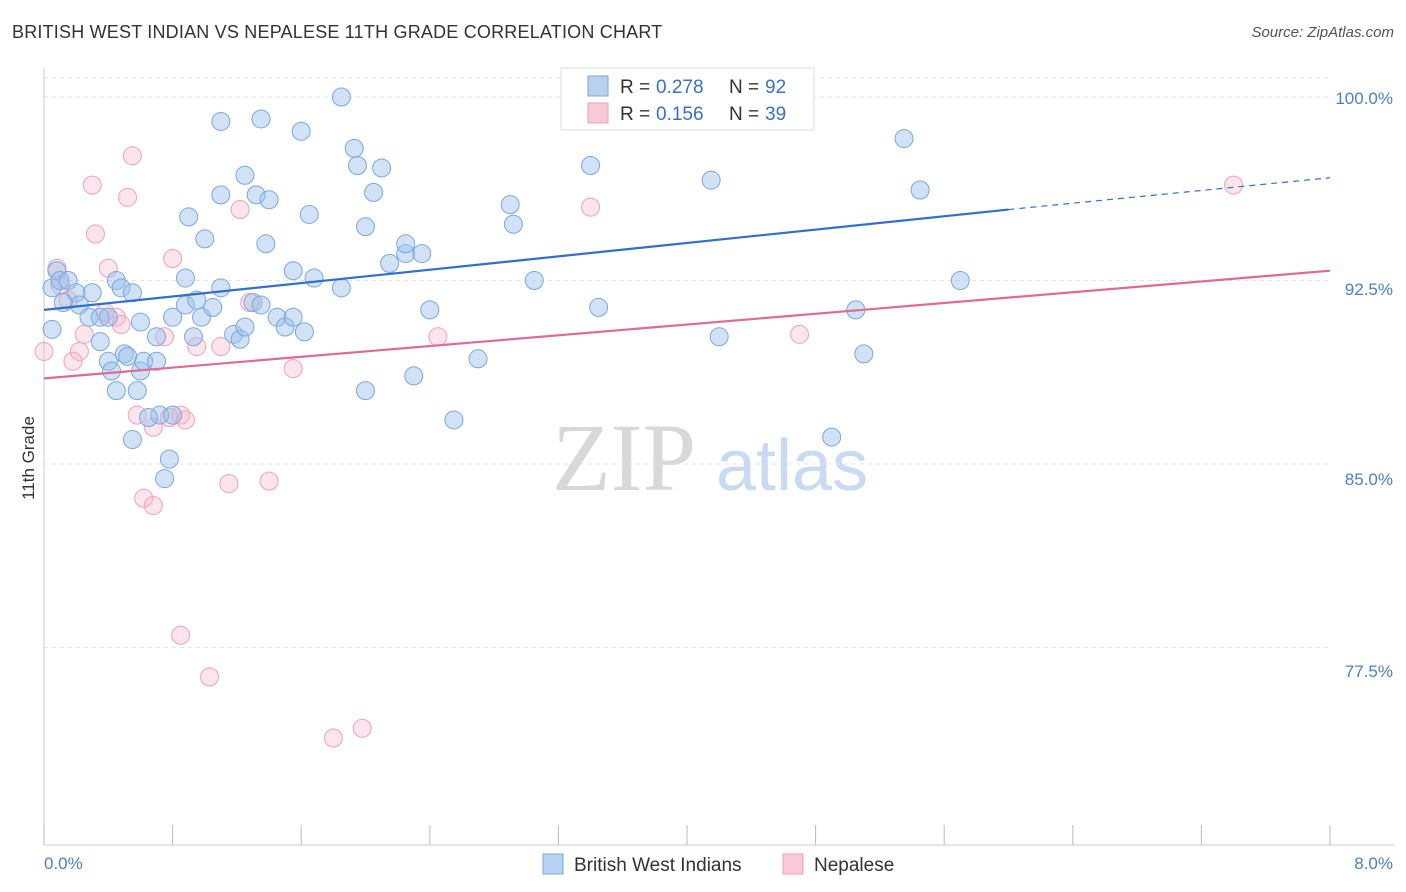 Image resolution: width=1406 pixels, height=892 pixels. I want to click on x-tick-label-max: 8.0%, so click(1373, 863).